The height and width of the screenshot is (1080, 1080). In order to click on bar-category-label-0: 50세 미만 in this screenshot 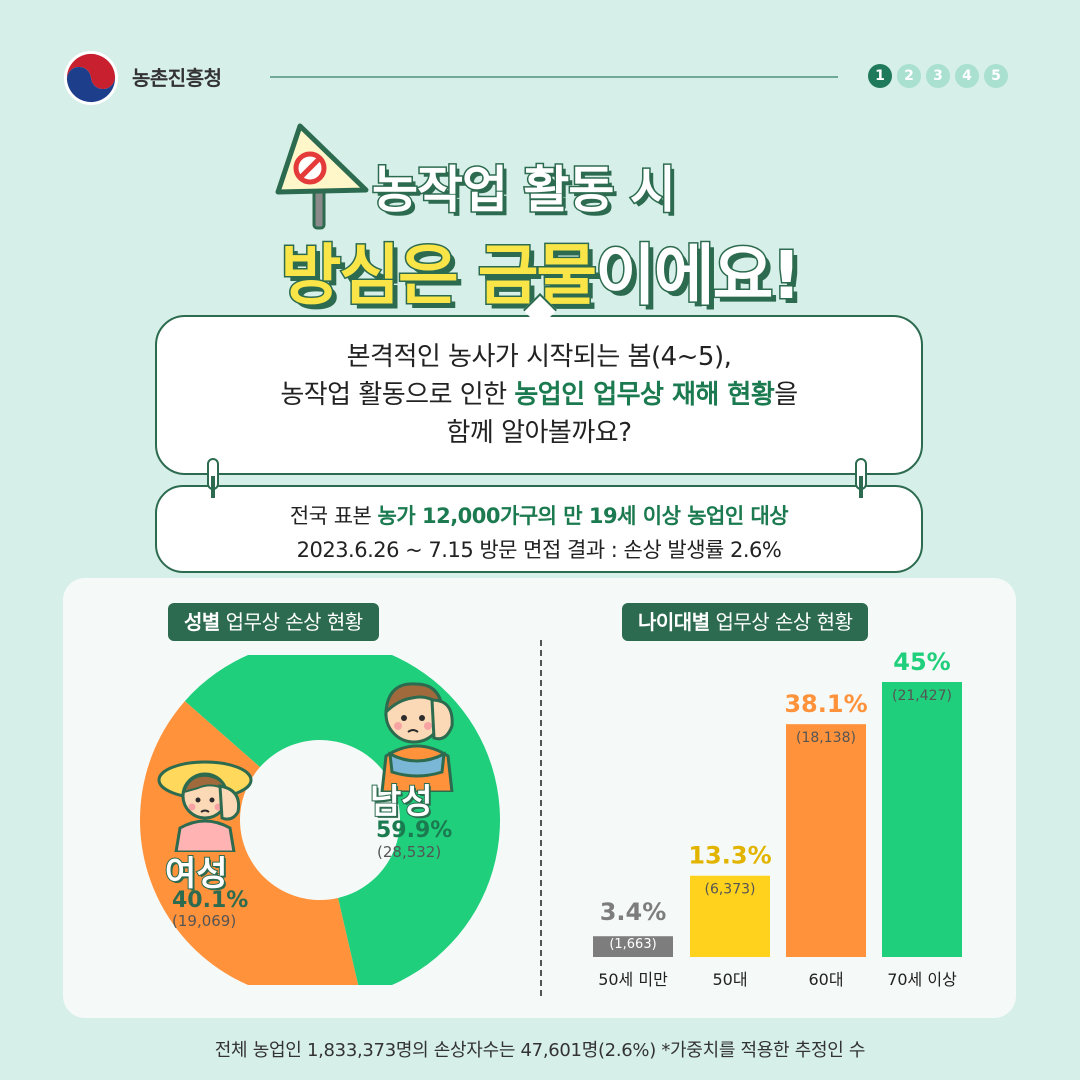, I will do `click(633, 979)`.